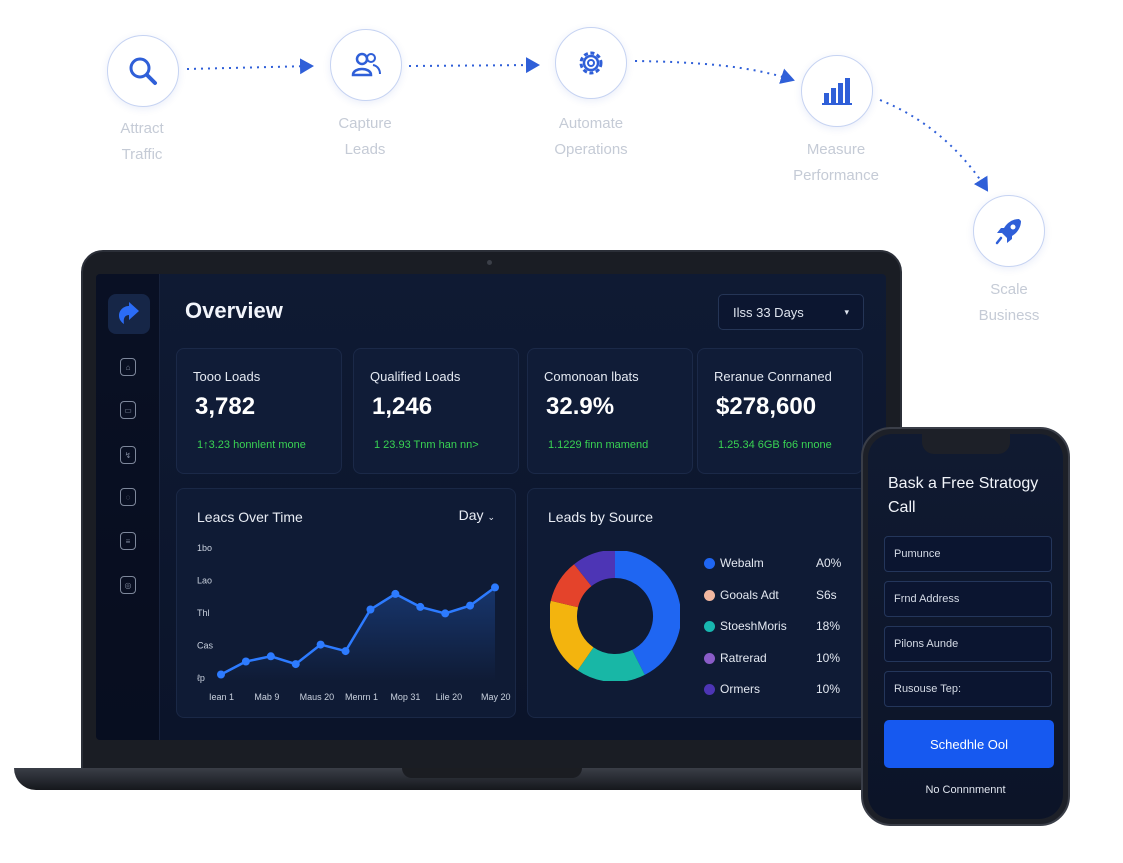  Describe the element at coordinates (926, 644) in the screenshot. I see `field-placeholder: Pilons Aunde` at that location.